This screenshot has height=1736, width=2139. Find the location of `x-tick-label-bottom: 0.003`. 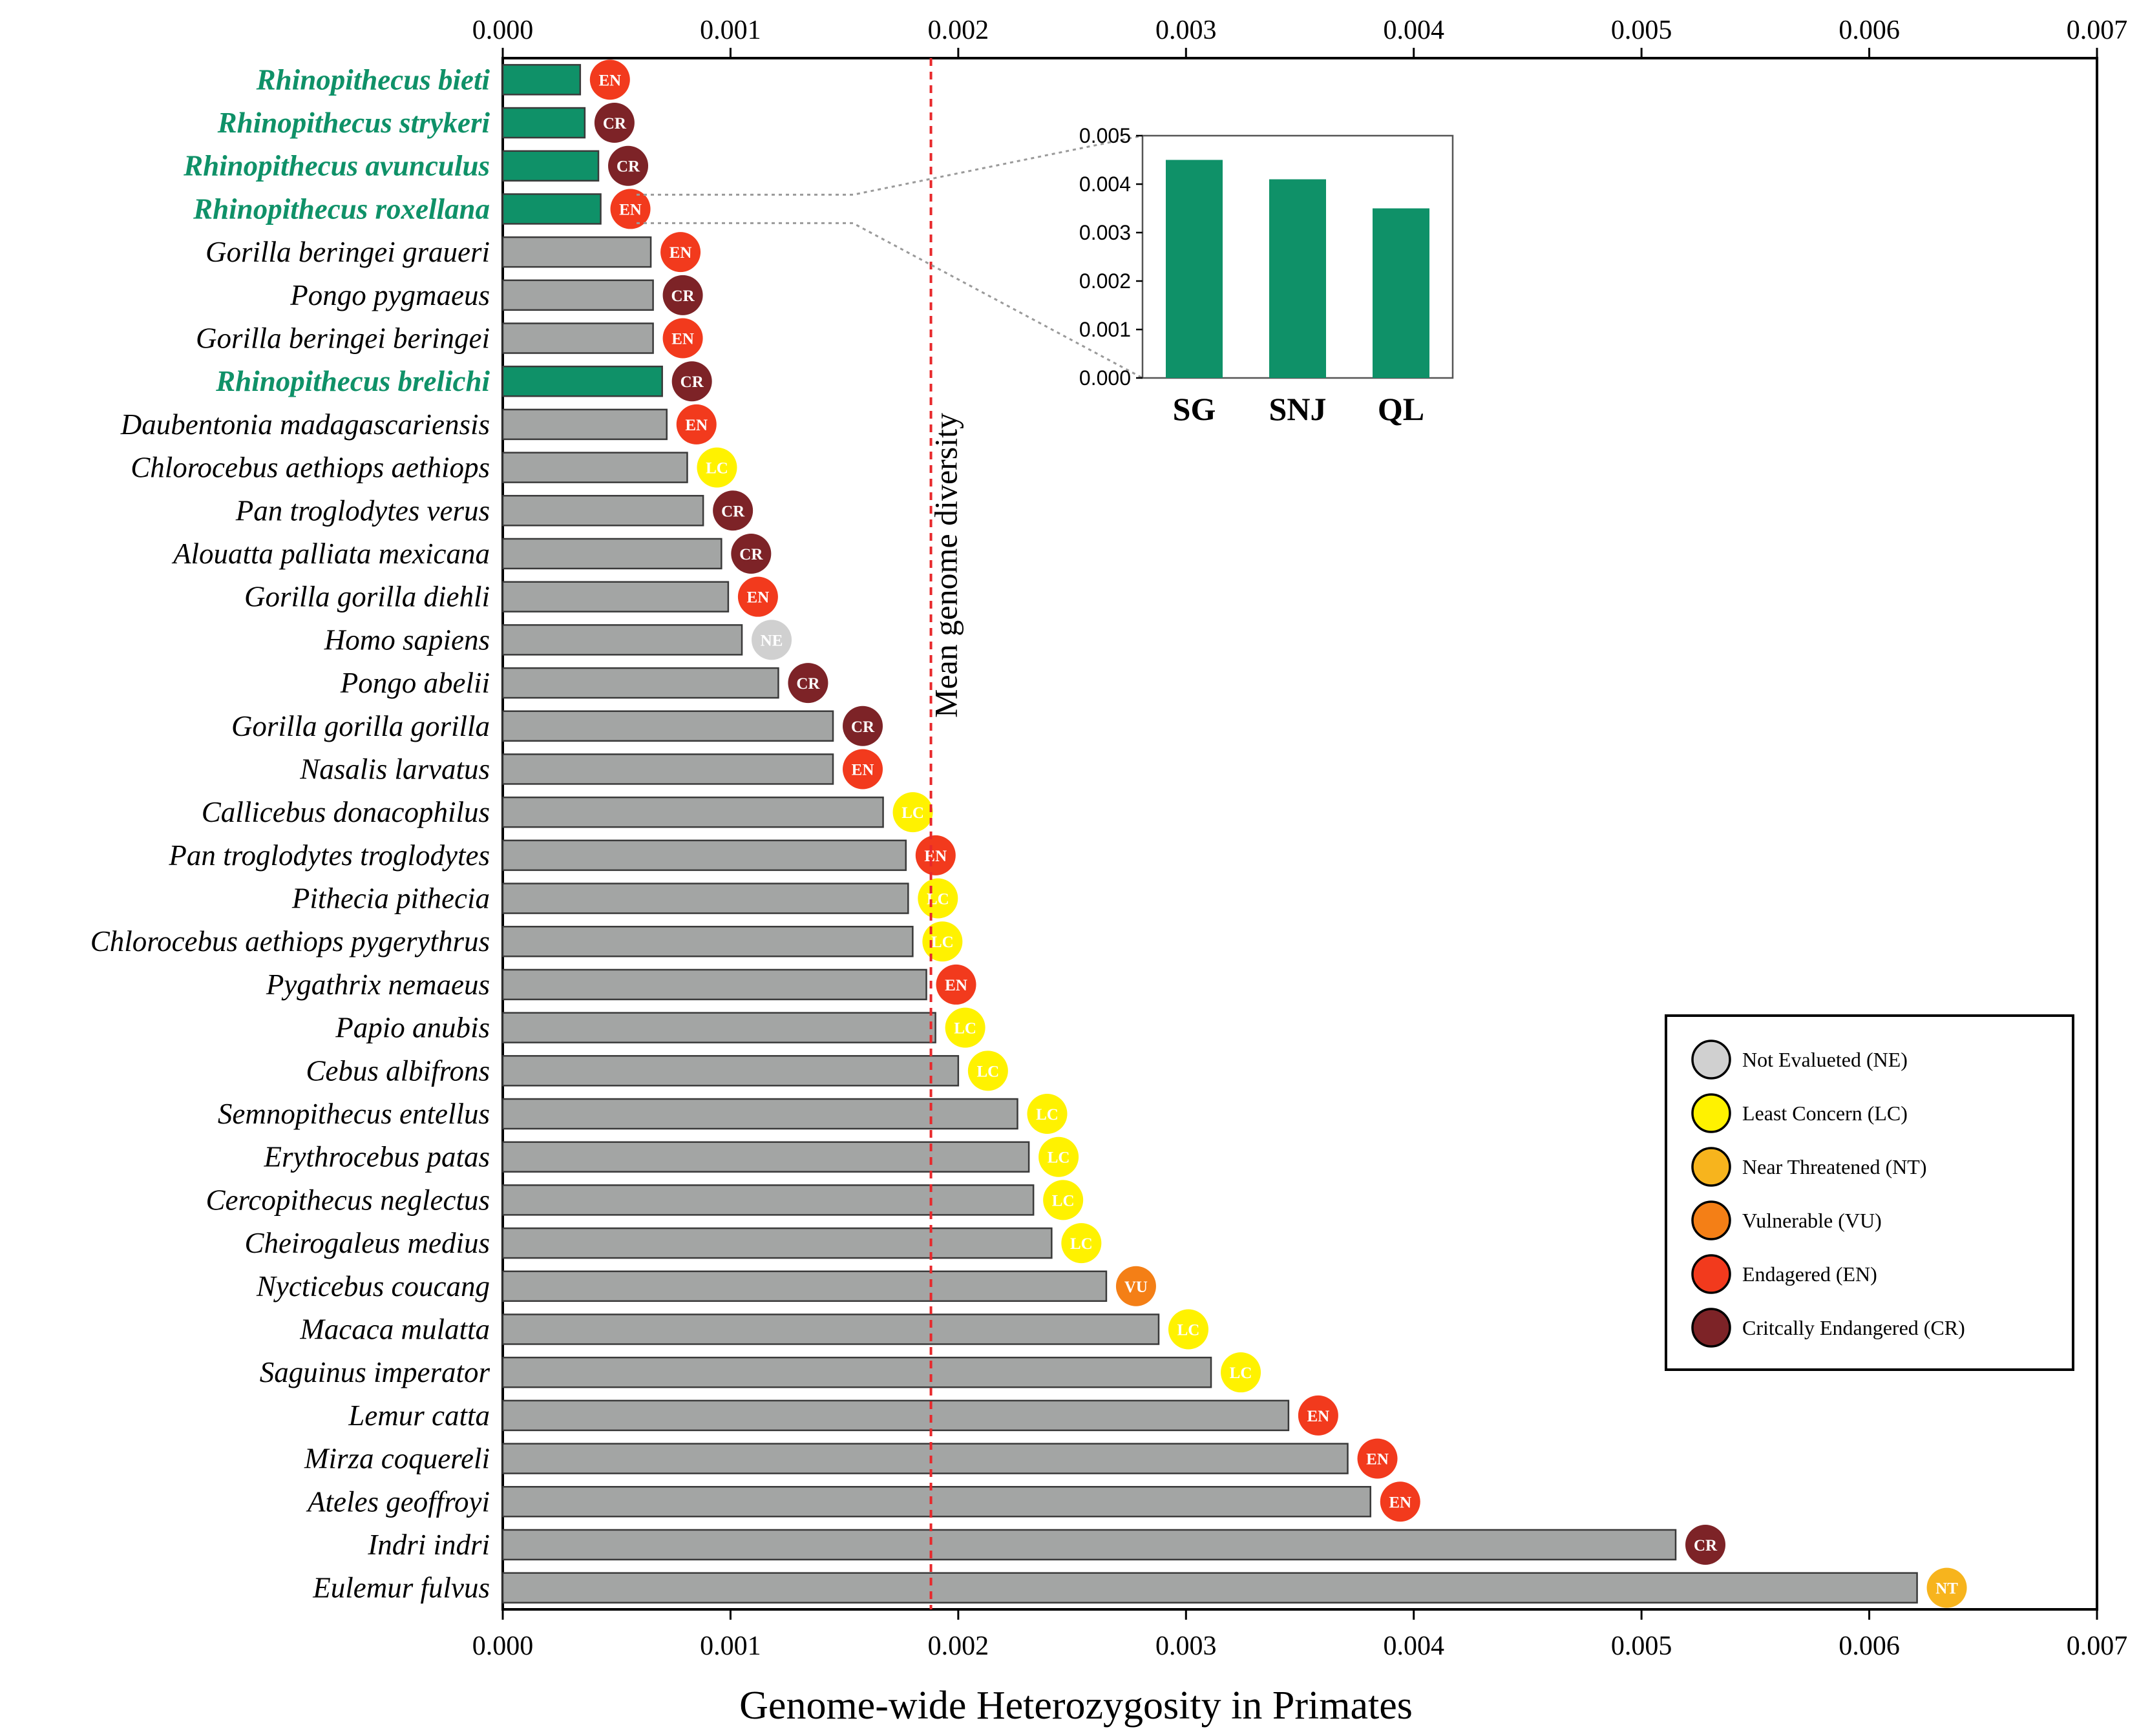

x-tick-label-bottom: 0.003 is located at coordinates (1186, 1646).